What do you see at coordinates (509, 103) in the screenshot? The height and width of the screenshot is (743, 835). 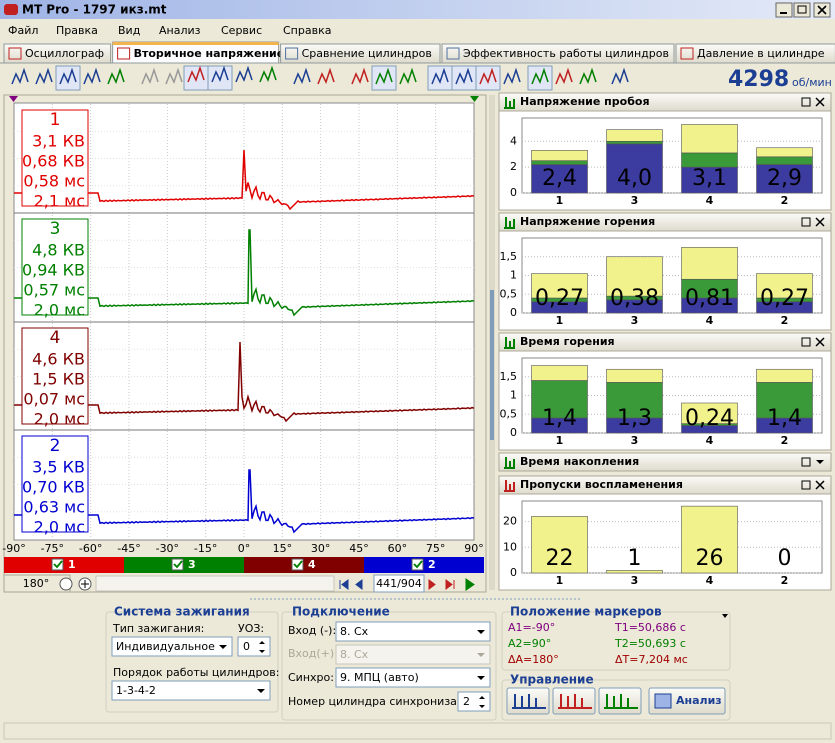 I see `panel-icon` at bounding box center [509, 103].